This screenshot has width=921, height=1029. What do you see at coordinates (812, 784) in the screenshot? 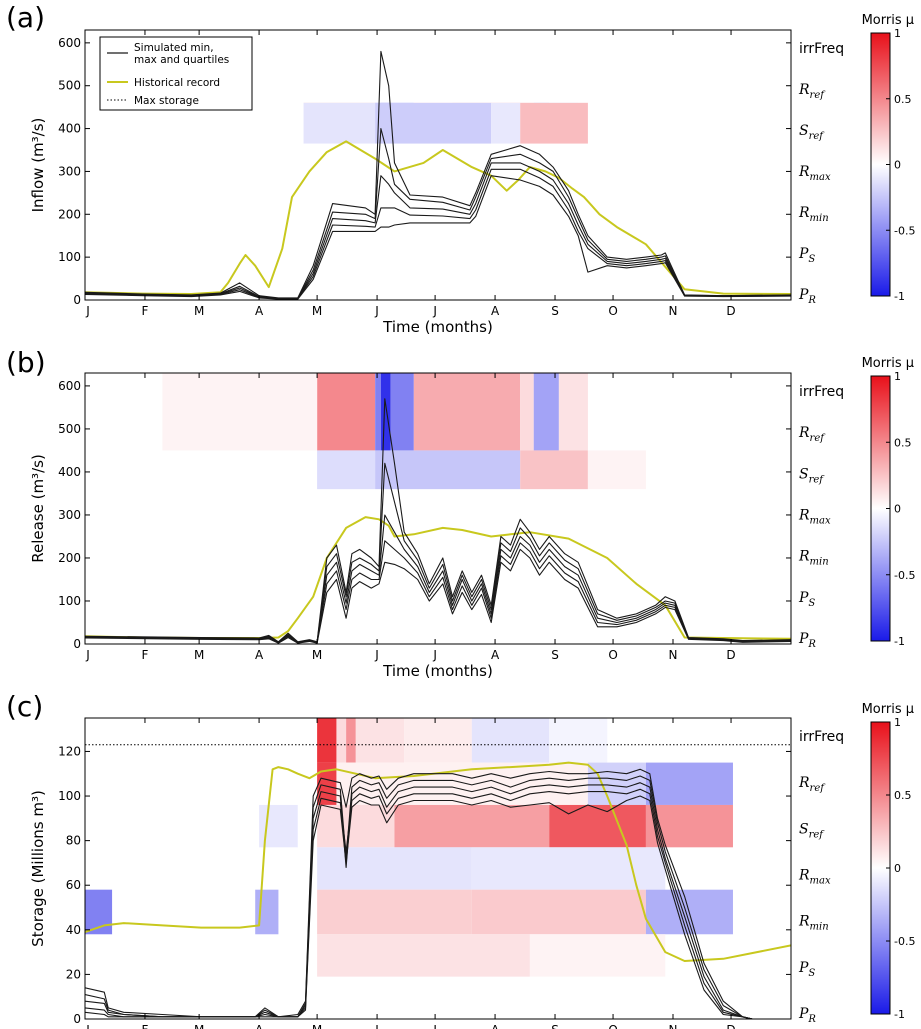
I see `row-label: Rref` at bounding box center [812, 784].